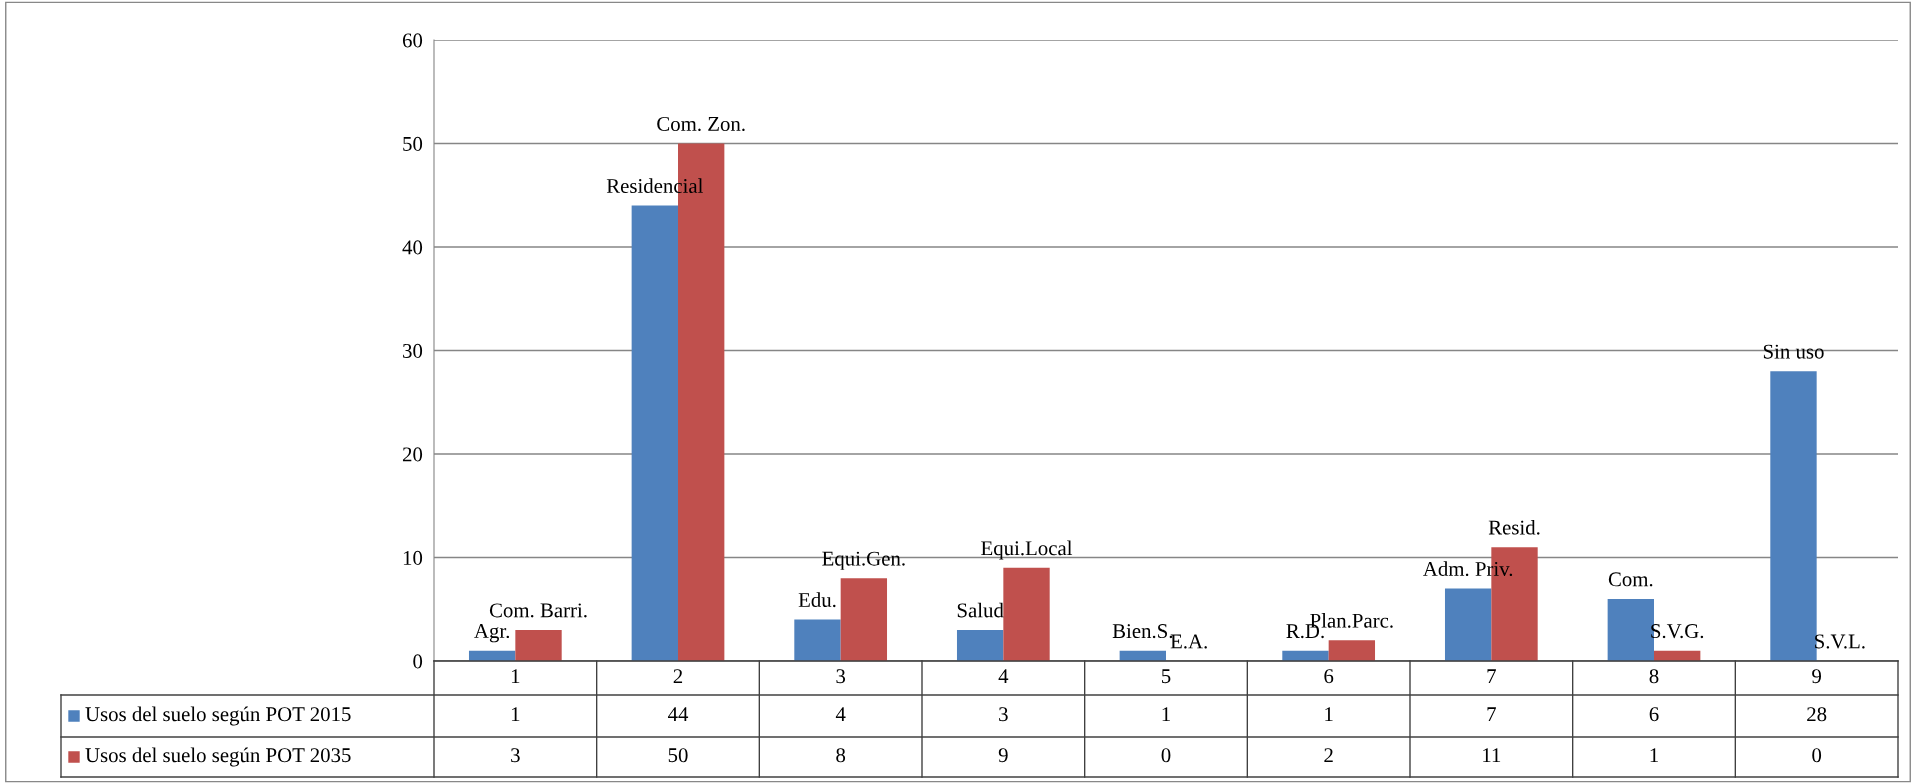  I want to click on data-label: 4, so click(840, 714).